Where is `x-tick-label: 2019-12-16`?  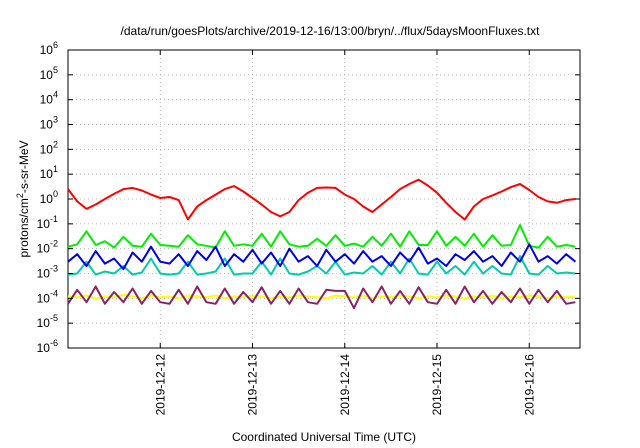
x-tick-label: 2019-12-16 is located at coordinates (529, 385).